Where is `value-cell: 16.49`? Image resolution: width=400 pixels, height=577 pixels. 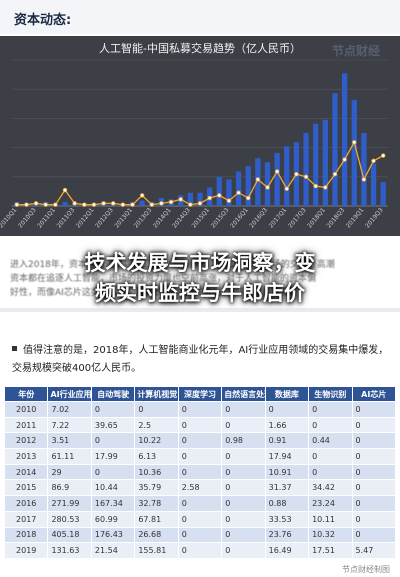 value-cell: 16.49 is located at coordinates (287, 550).